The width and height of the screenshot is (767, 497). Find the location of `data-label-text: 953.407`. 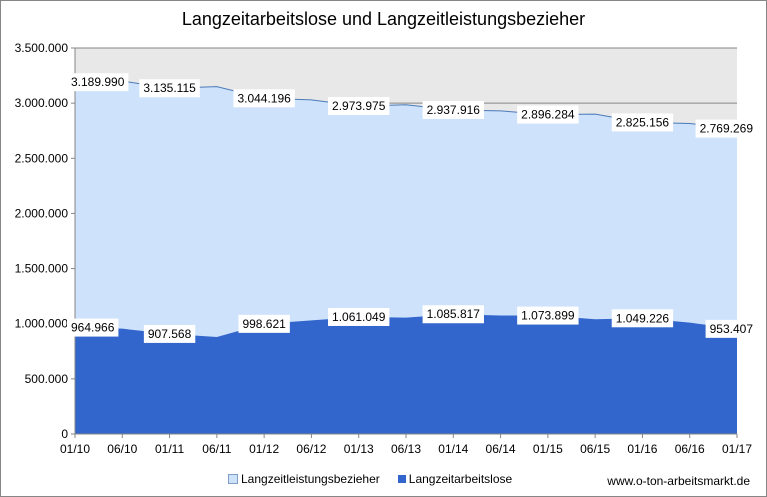

data-label-text: 953.407 is located at coordinates (732, 329).